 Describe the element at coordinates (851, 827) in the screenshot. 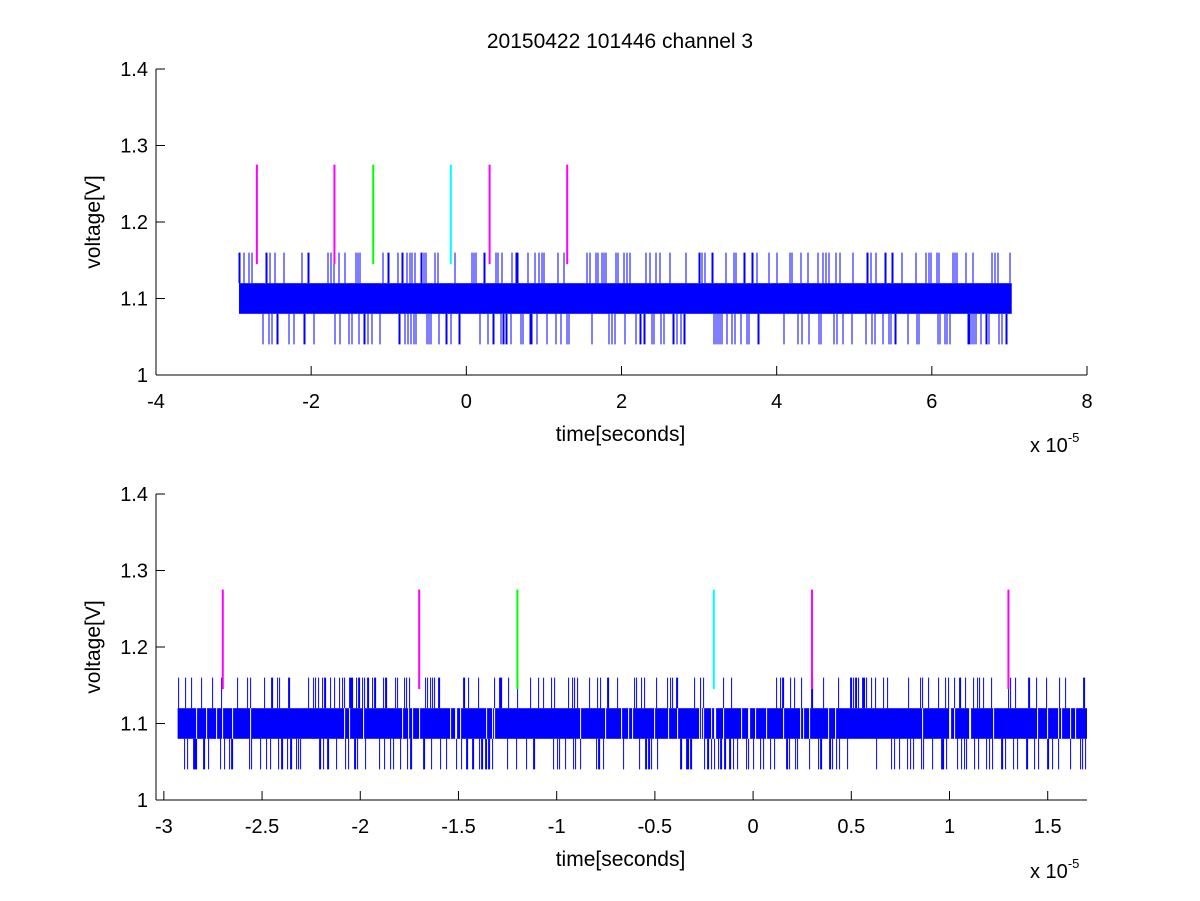

I see `x-tick-label: 0.5` at that location.